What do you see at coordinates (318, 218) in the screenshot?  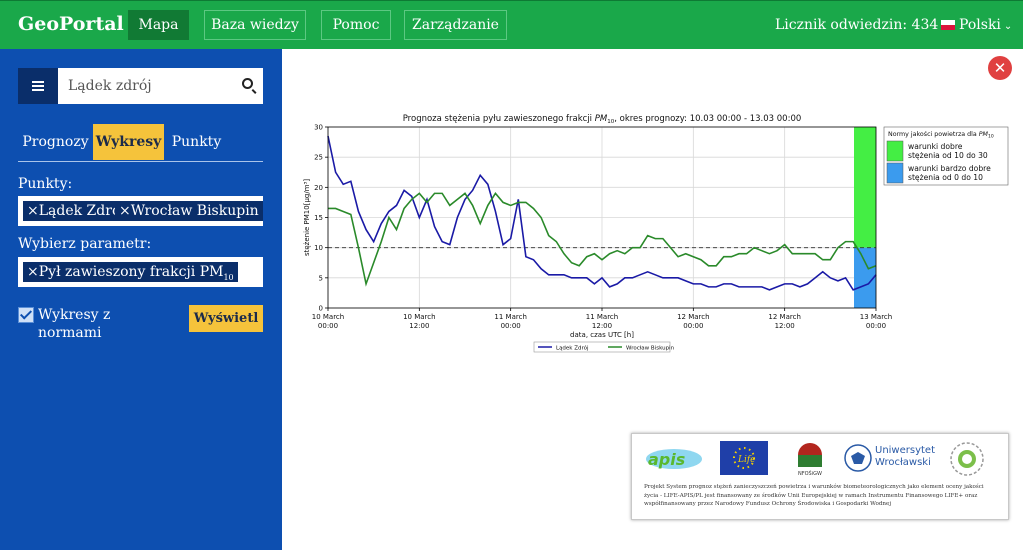 I see `y-tick-label: 15` at bounding box center [318, 218].